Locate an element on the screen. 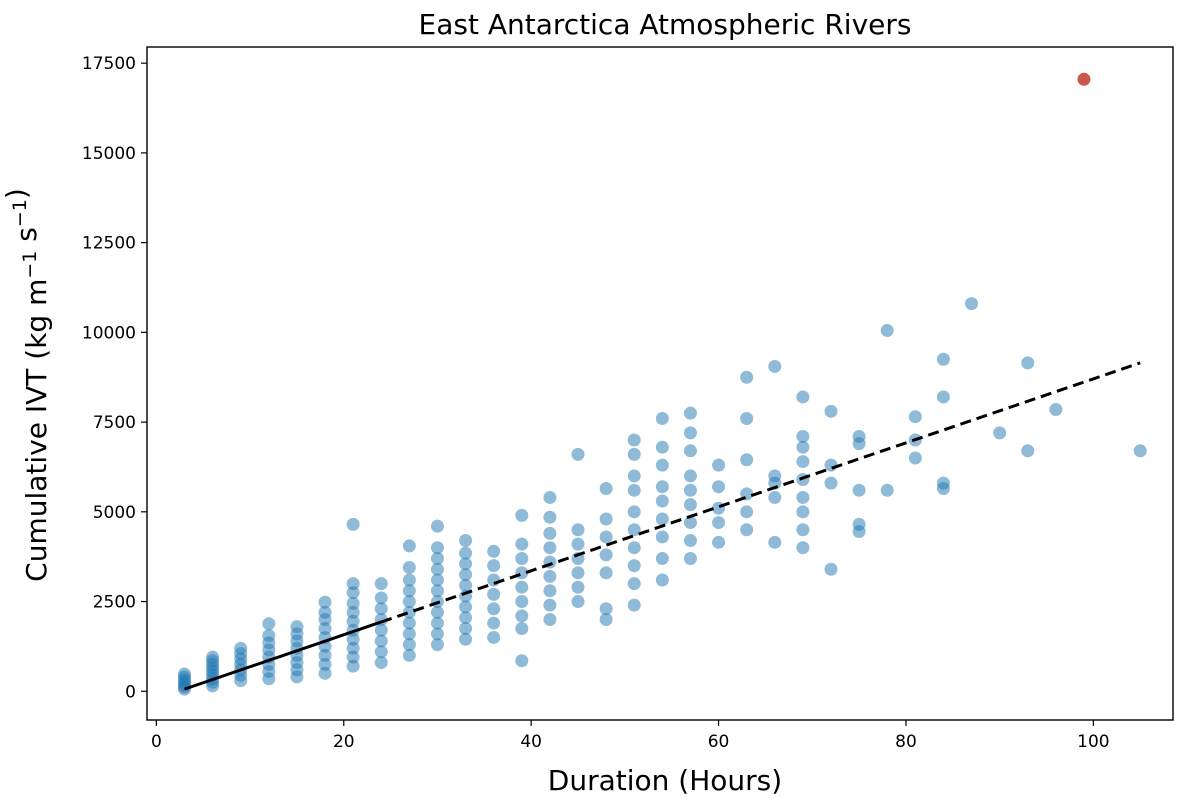 This screenshot has height=798, width=1186. y-tick-label: 7500 is located at coordinates (114, 423).